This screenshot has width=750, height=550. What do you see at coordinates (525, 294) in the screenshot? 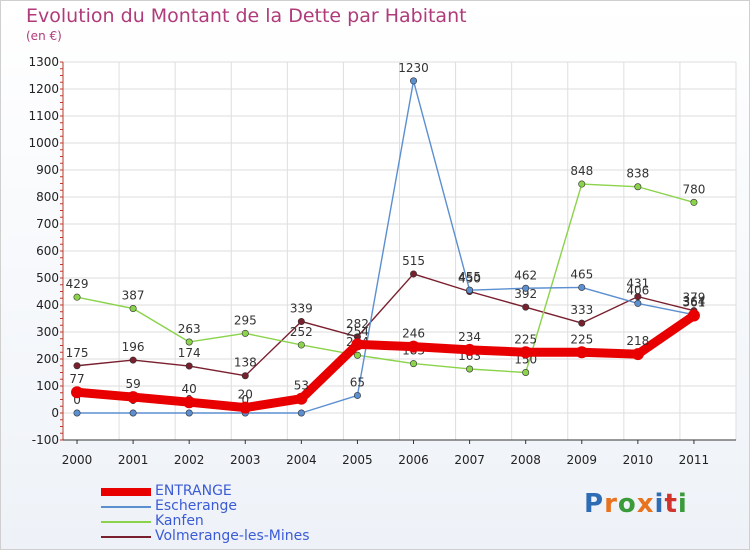
I see `data-label: 392` at bounding box center [525, 294].